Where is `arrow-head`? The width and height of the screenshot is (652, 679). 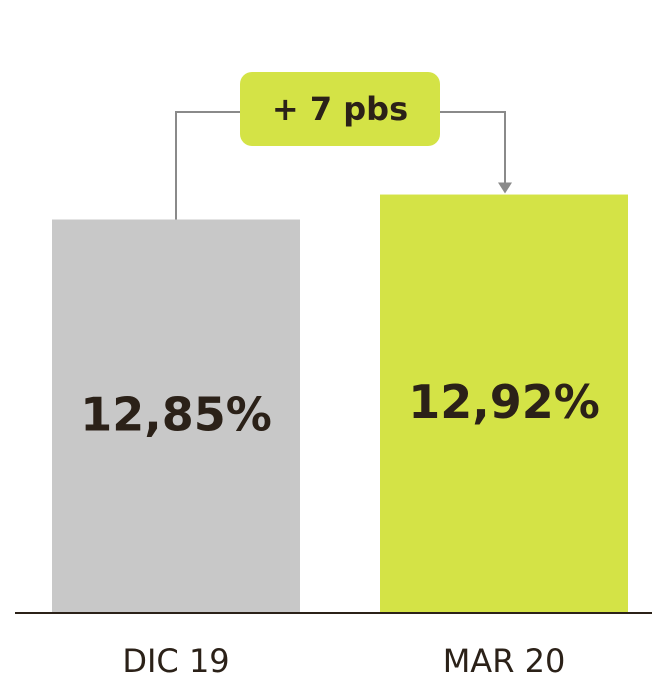
arrow-head is located at coordinates (505, 188).